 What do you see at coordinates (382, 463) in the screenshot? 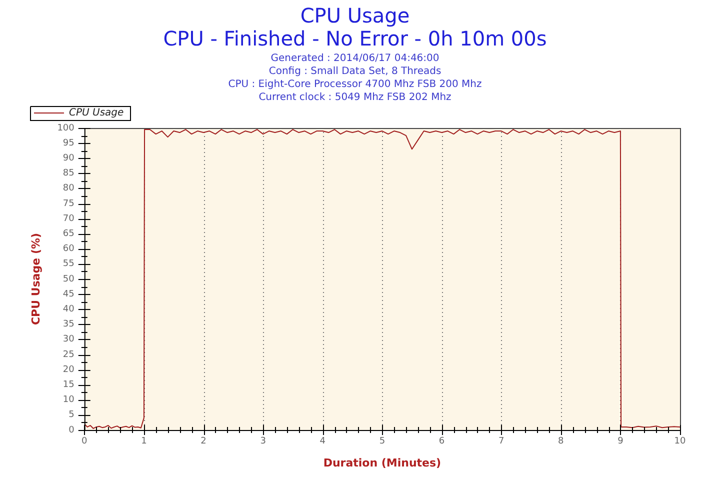
I see `x-axis-title: Duration (Minutes)` at bounding box center [382, 463].